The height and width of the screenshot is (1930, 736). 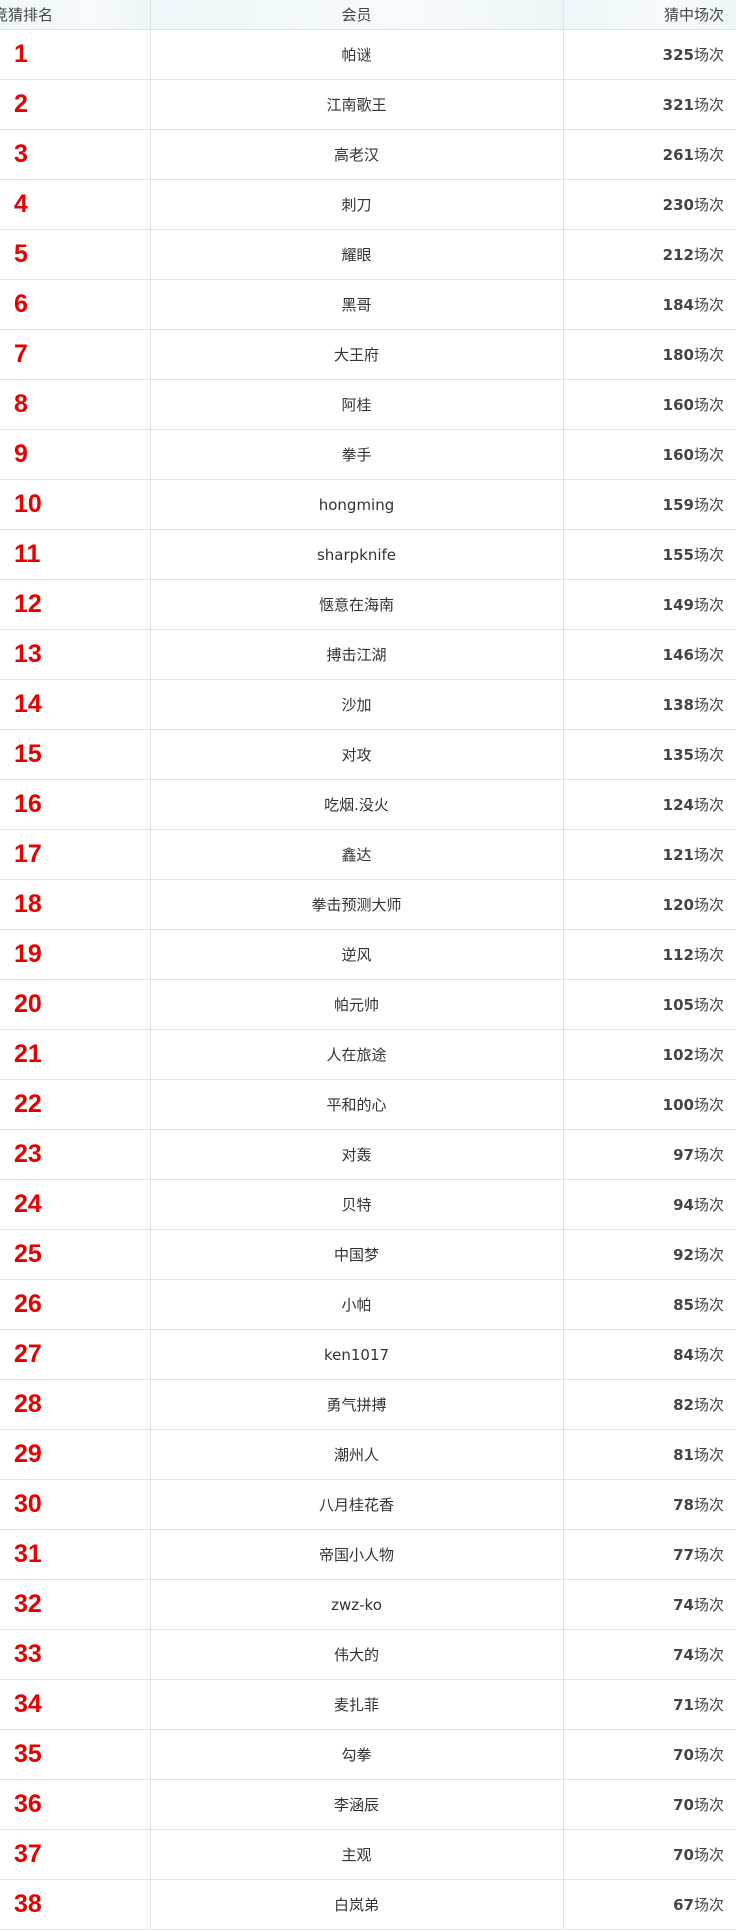 What do you see at coordinates (678, 955) in the screenshot?
I see `hits-count: 112` at bounding box center [678, 955].